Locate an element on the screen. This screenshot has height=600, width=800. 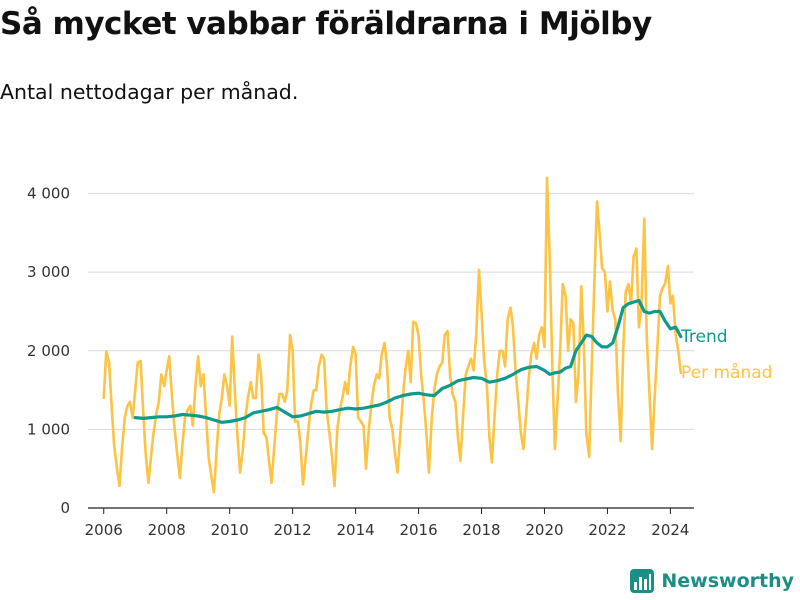
brand-logo: Newsworthy is located at coordinates (711, 581).